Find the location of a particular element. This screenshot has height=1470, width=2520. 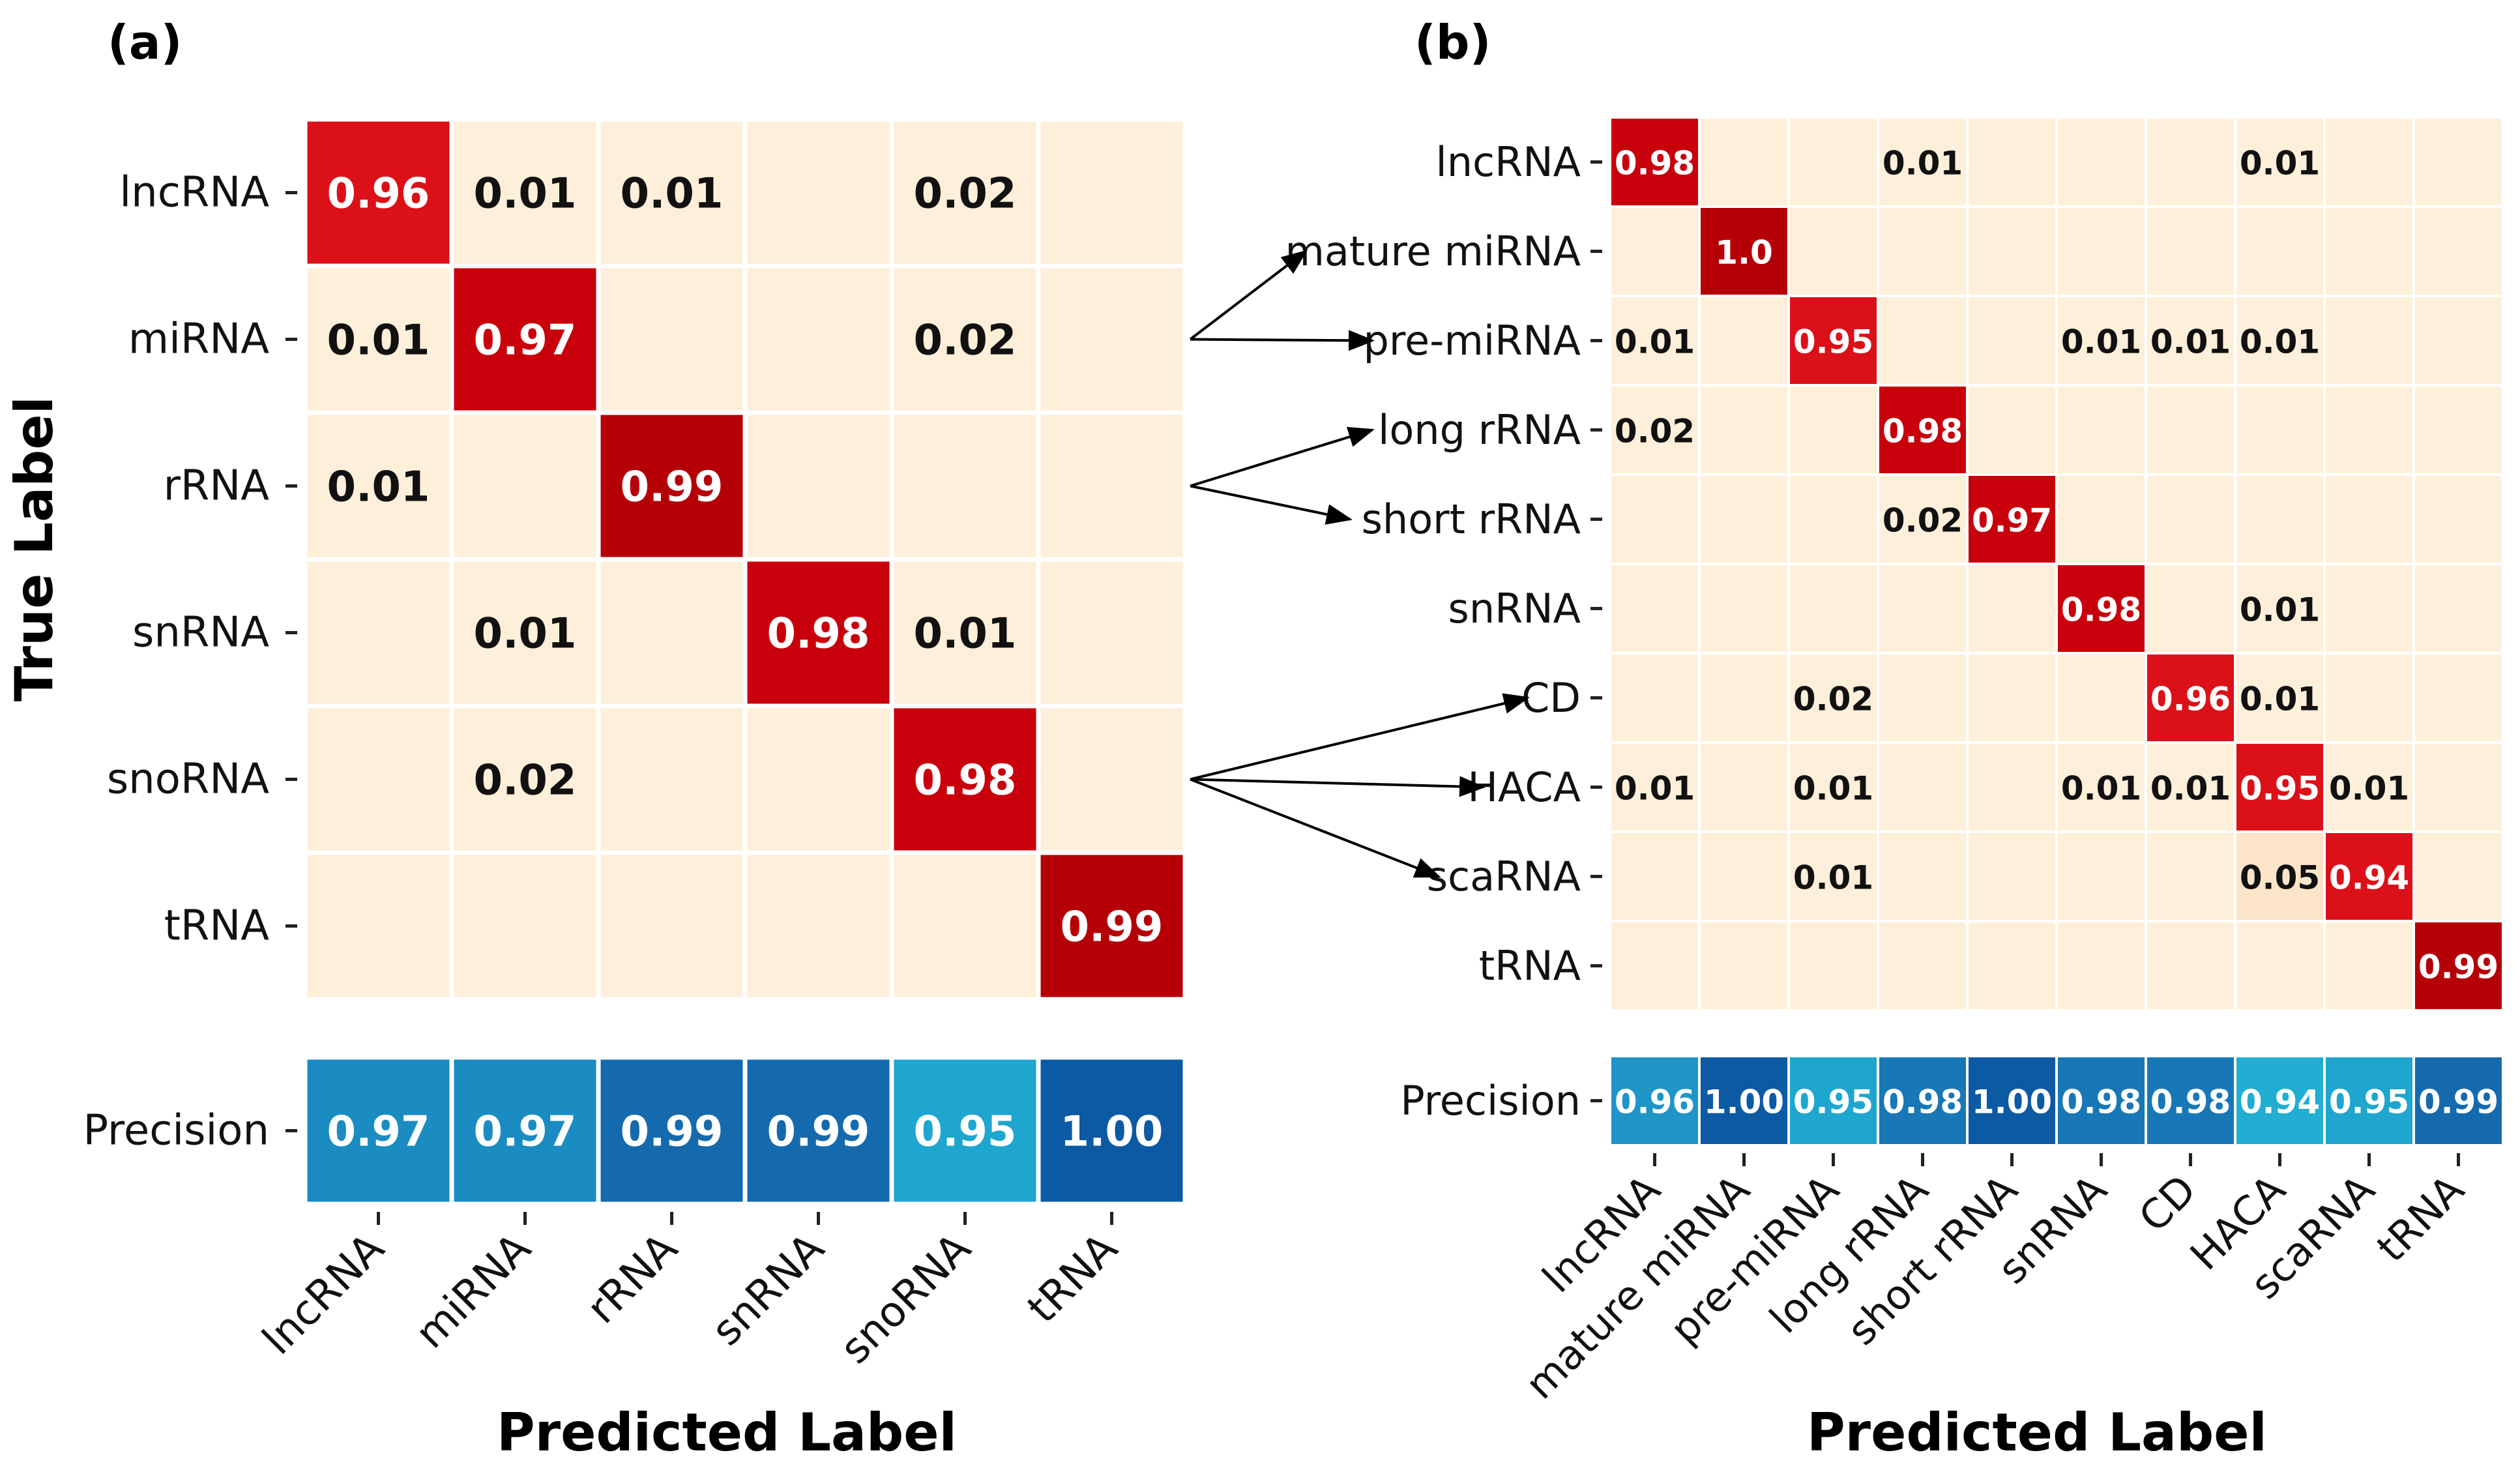

row-label: CD is located at coordinates (1551, 698).